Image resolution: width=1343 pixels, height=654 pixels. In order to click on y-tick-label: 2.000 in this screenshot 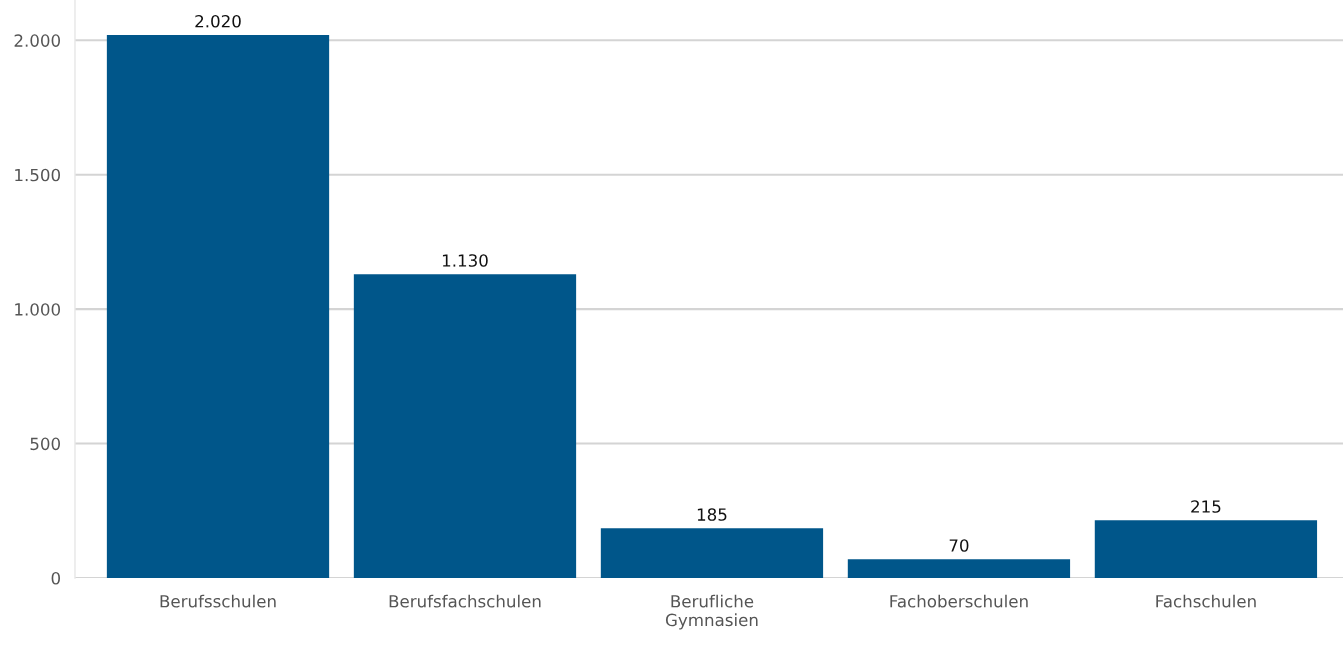, I will do `click(37, 40)`.